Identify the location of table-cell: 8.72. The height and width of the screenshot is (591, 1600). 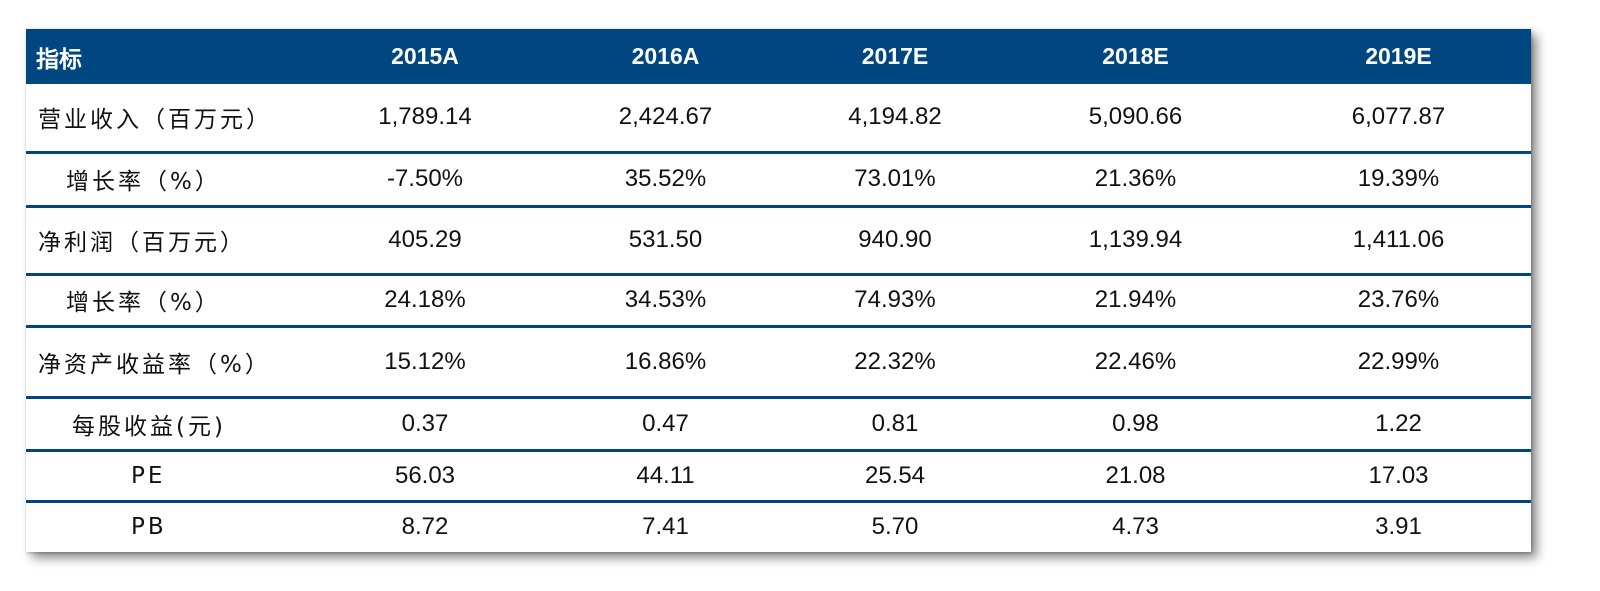
(425, 527).